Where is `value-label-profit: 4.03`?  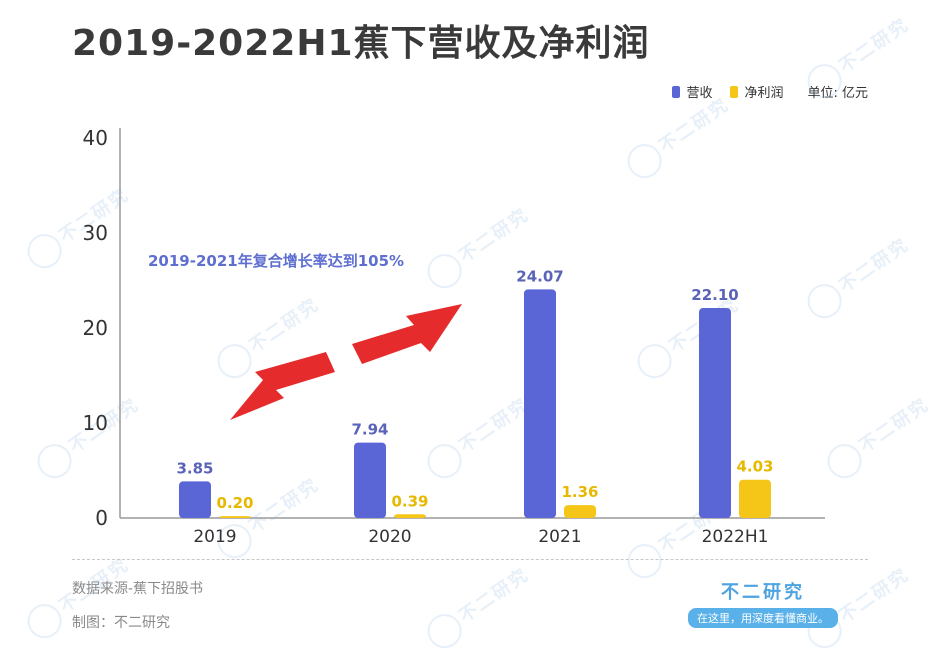
value-label-profit: 4.03 is located at coordinates (754, 467).